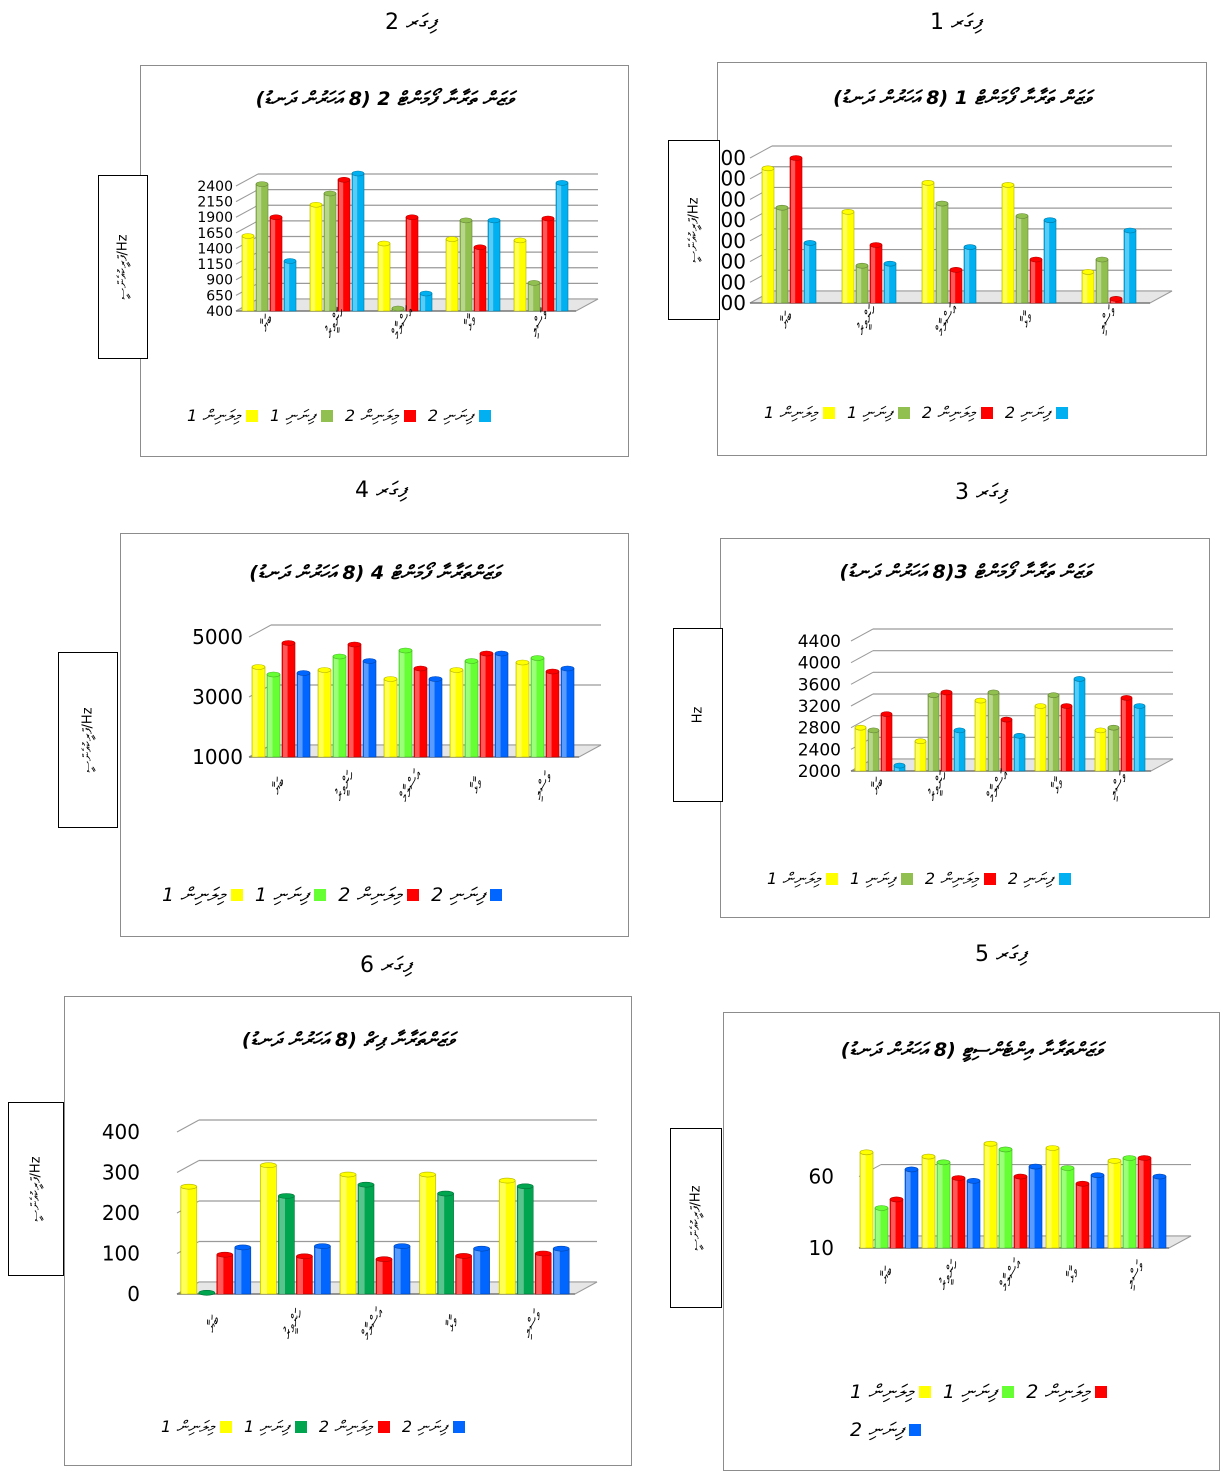  Describe the element at coordinates (819, 772) in the screenshot. I see `y-tick-label: 2000` at that location.